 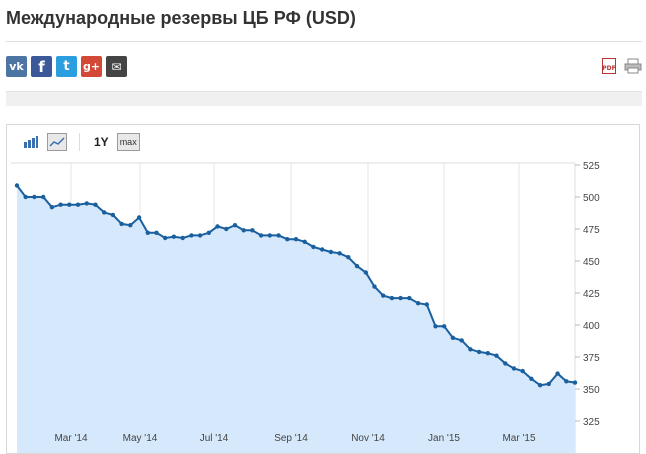 What do you see at coordinates (79, 142) in the screenshot?
I see `toolbar-separator` at bounding box center [79, 142].